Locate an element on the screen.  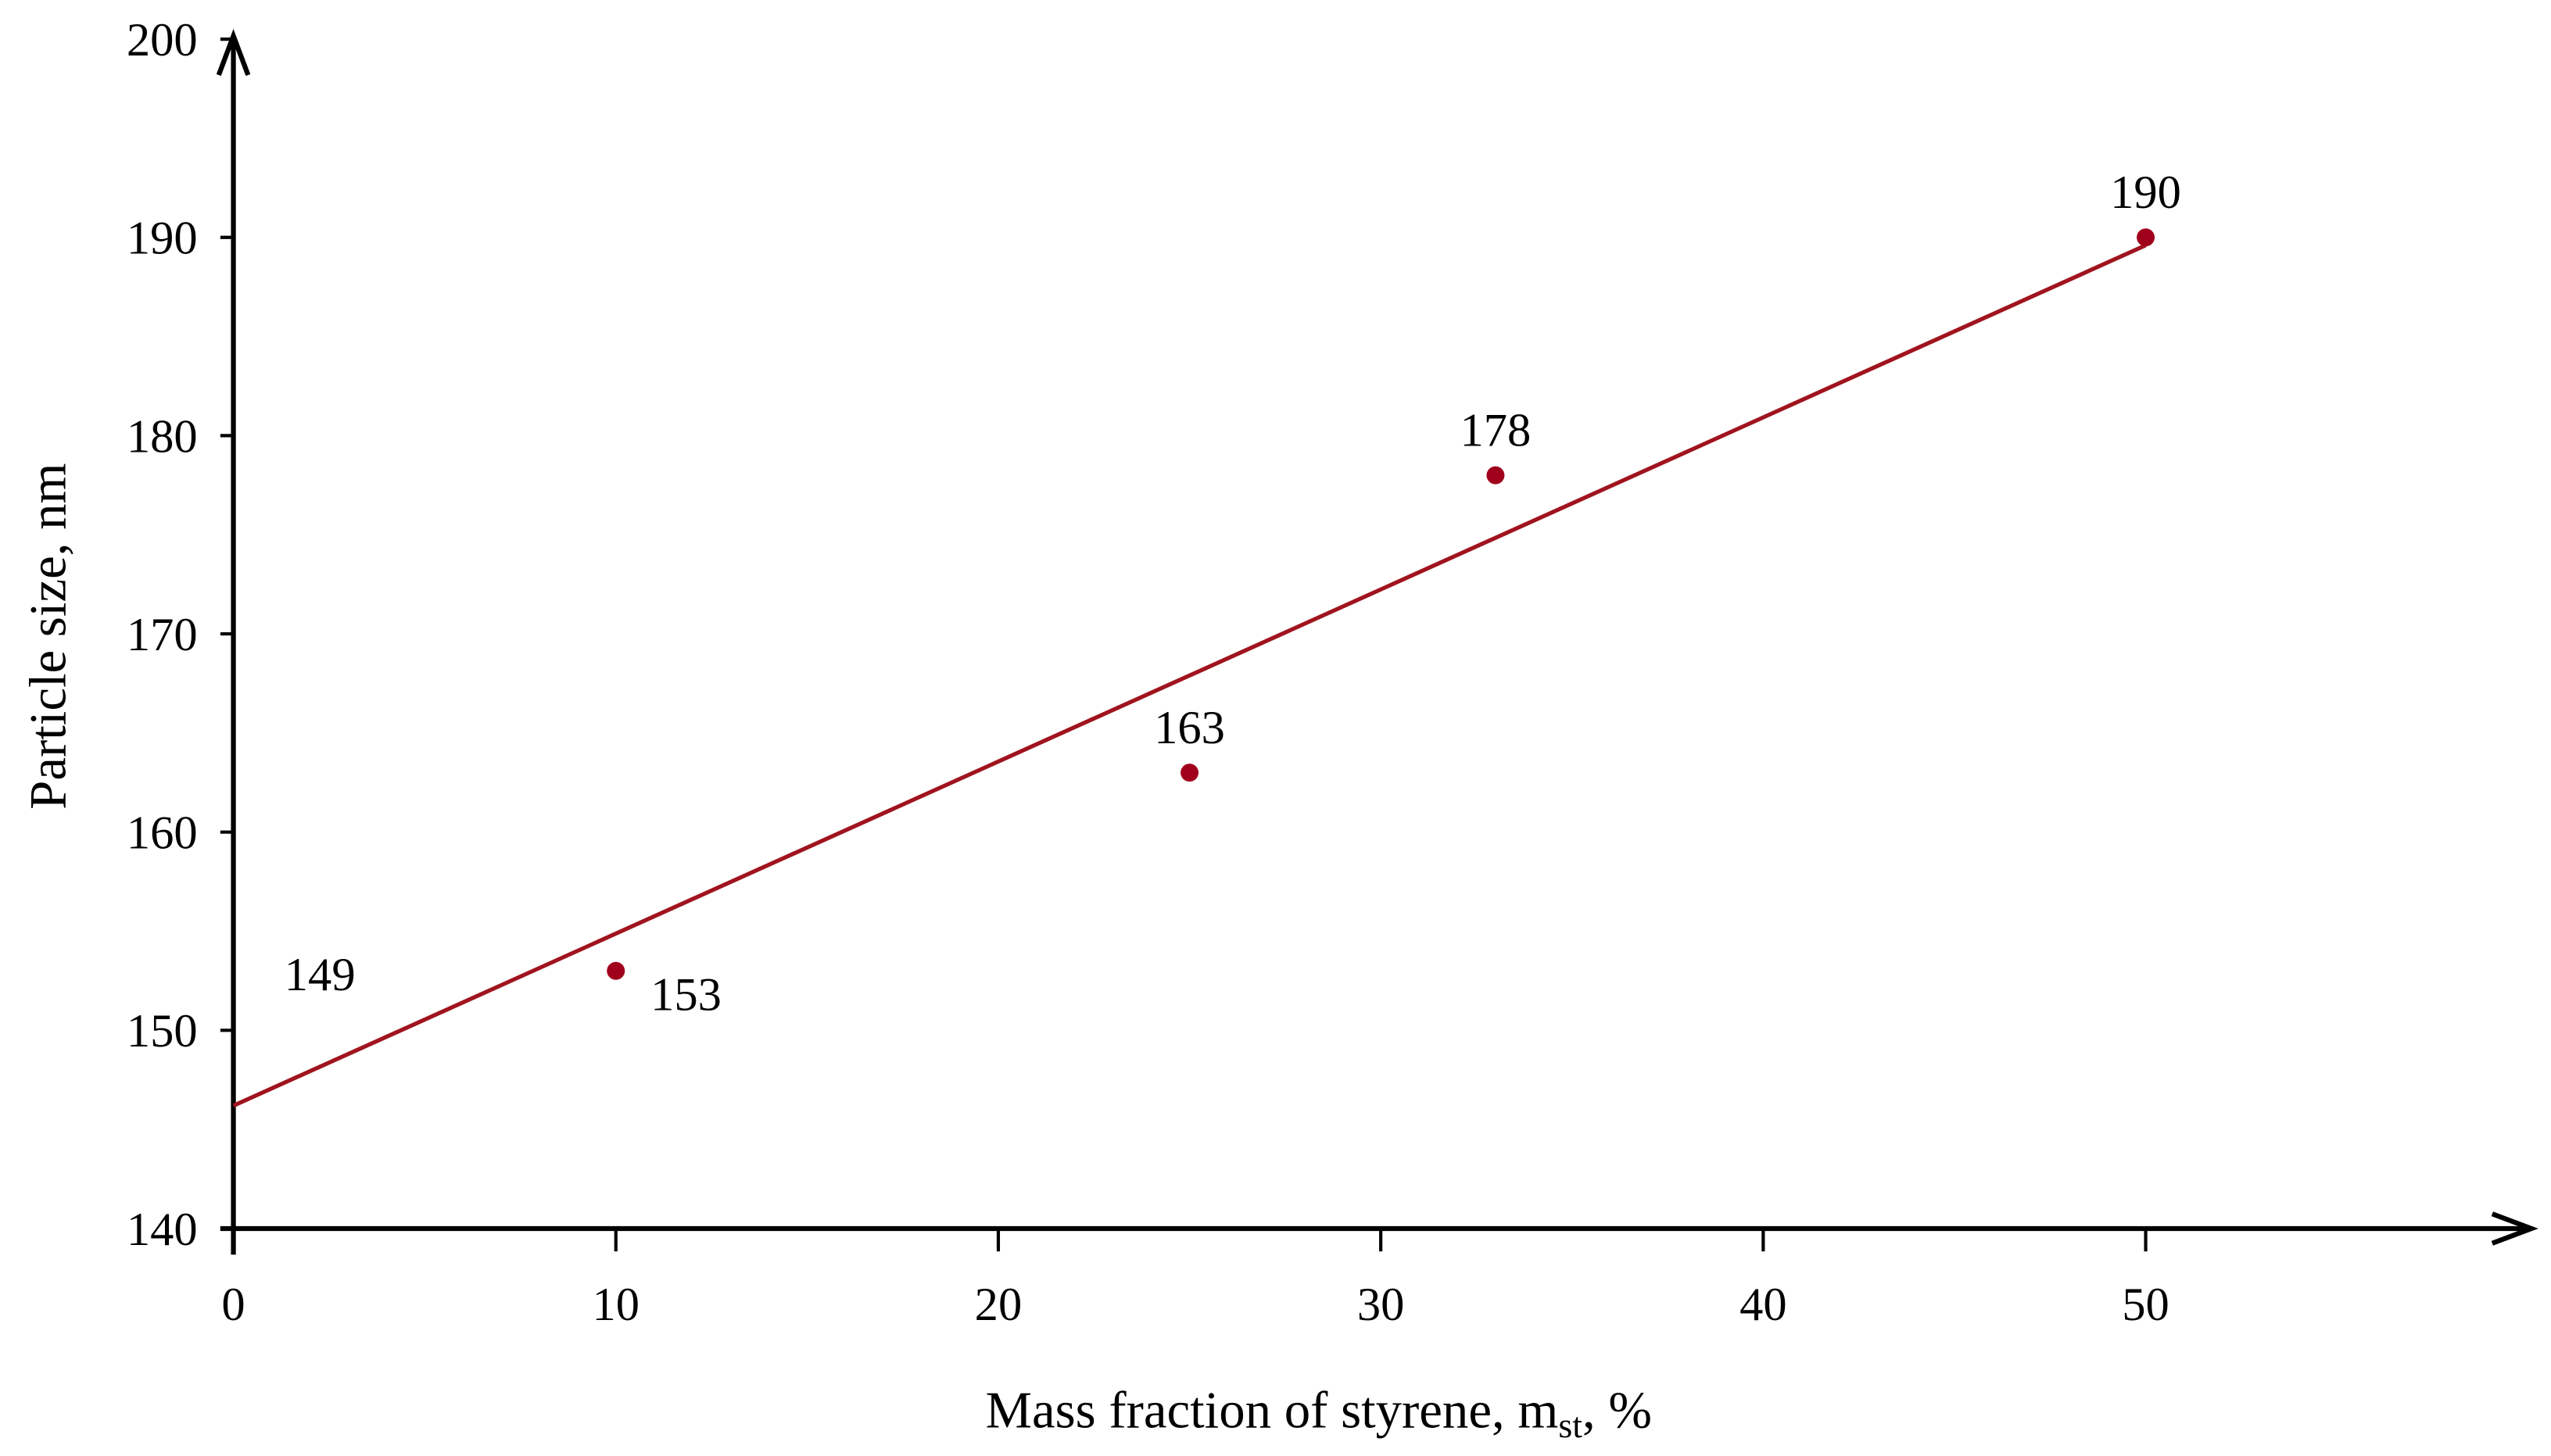
x-axis-label: Mass fraction of styrene, mst, % is located at coordinates (1319, 1414).